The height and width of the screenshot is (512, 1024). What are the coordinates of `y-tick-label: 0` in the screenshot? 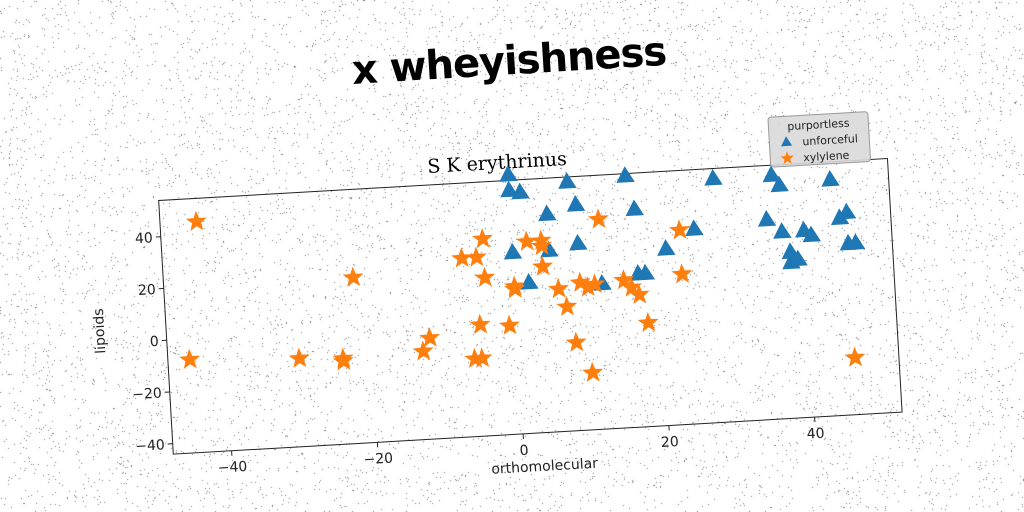 It's located at (154, 342).